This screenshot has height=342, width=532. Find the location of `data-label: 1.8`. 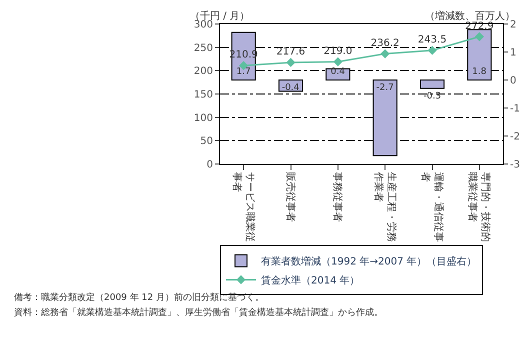

data-label: 1.8 is located at coordinates (479, 72).